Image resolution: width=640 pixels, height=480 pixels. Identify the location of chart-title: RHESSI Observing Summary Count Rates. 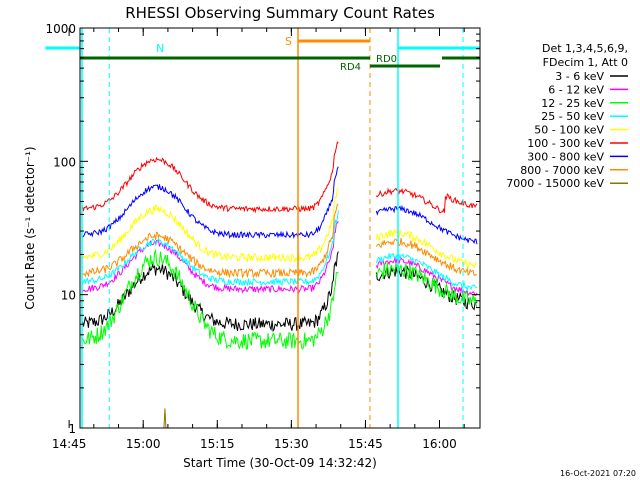
(280, 13).